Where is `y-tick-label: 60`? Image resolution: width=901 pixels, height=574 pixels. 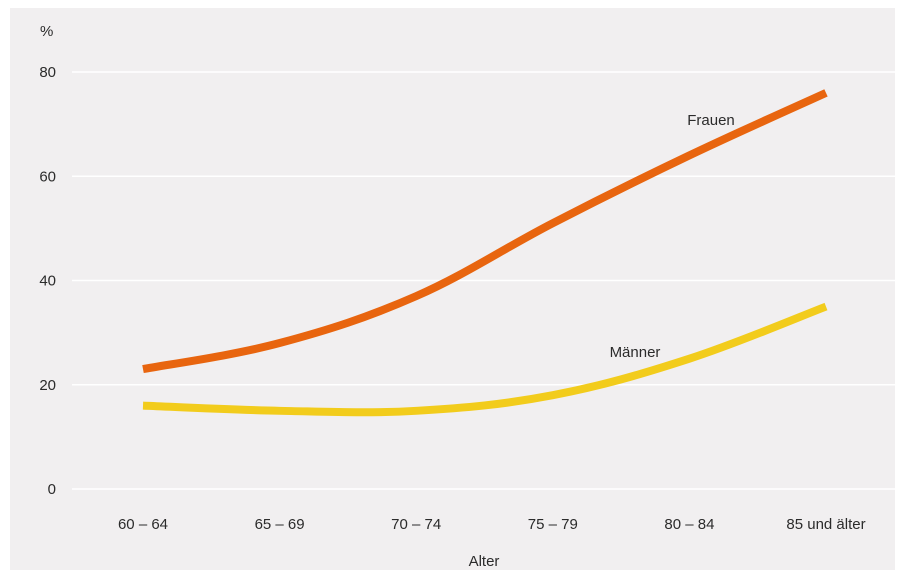
y-tick-label: 60 is located at coordinates (47, 176).